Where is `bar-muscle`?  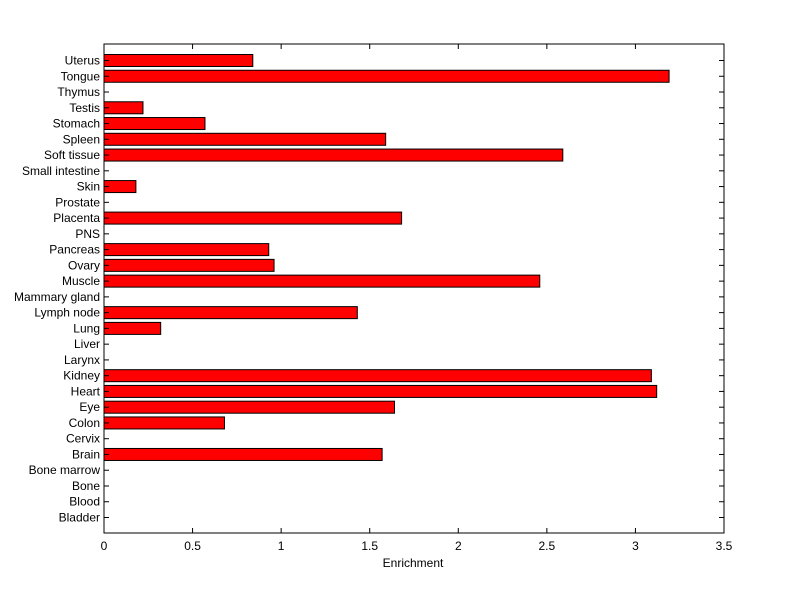 bar-muscle is located at coordinates (322, 281).